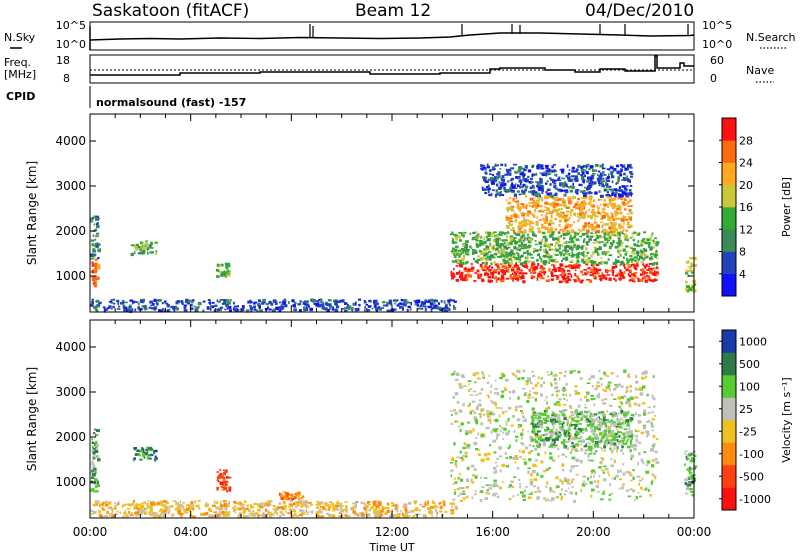  I want to click on velocity-ylabel: Slant Range [km], so click(32, 419).